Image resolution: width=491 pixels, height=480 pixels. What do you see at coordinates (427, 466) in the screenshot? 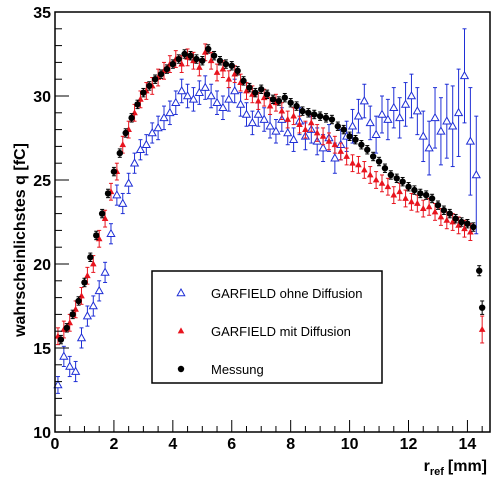
I see `x-axis-label-r: r` at bounding box center [427, 466].